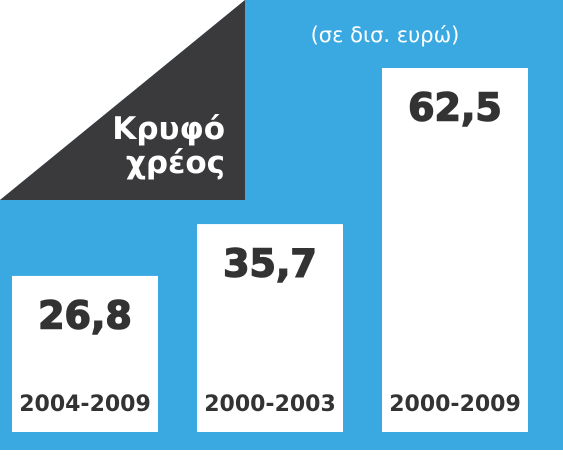 The width and height of the screenshot is (563, 457). What do you see at coordinates (270, 264) in the screenshot?
I see `value-label: 35,7` at bounding box center [270, 264].